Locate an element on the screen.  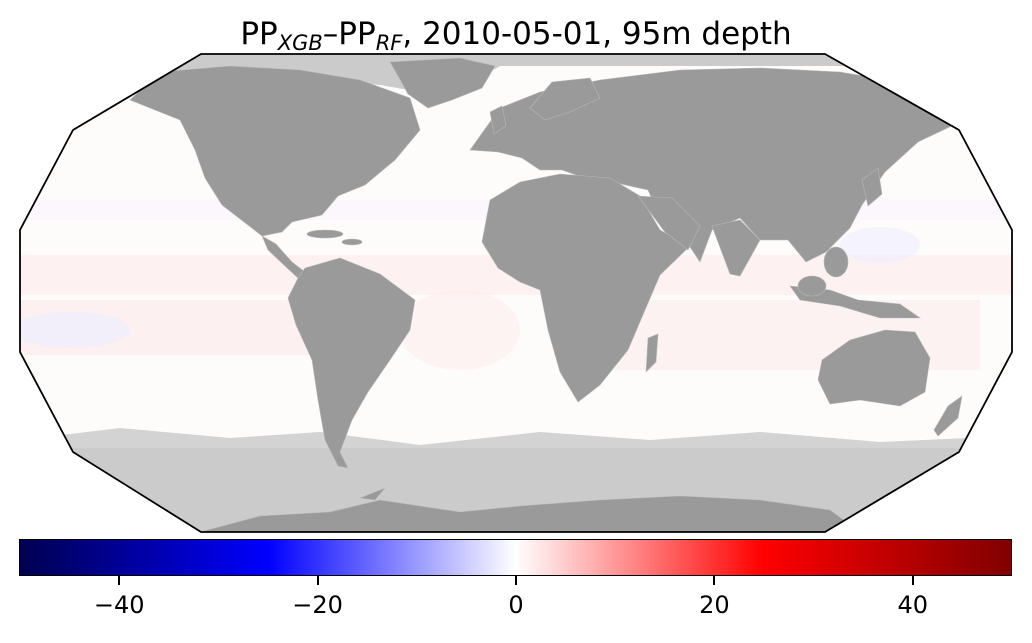
colorbar-tick-label: 20 is located at coordinates (714, 605).